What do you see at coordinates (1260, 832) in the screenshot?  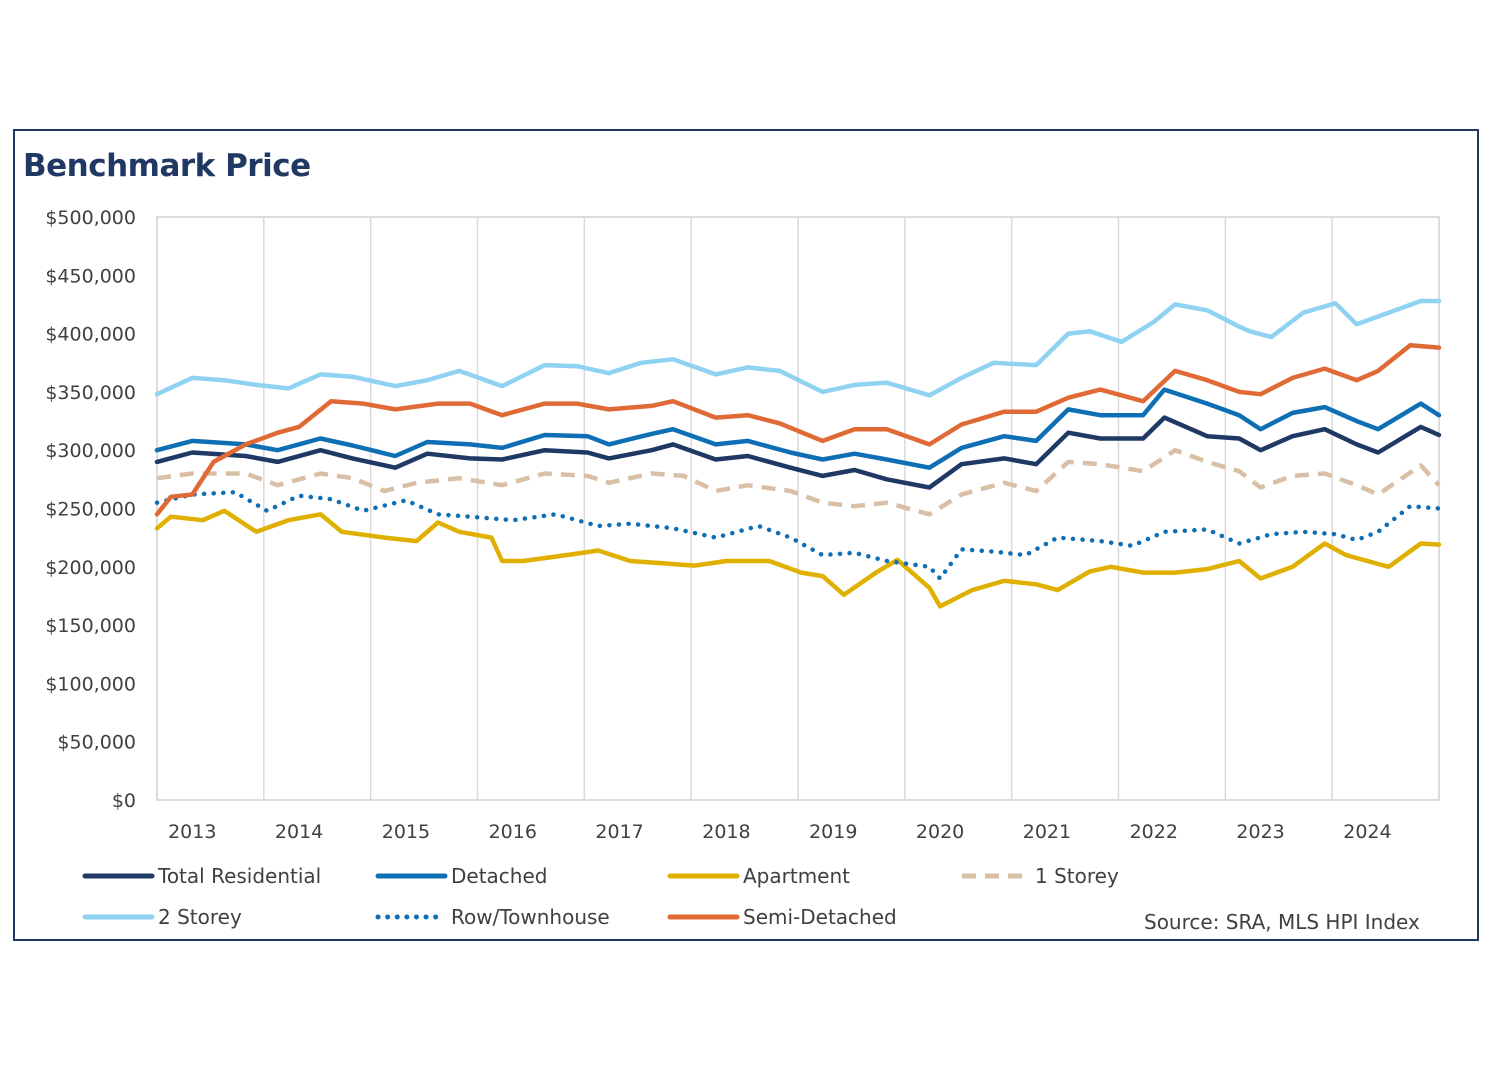 I see `x-tick-label: 2023` at bounding box center [1260, 832].